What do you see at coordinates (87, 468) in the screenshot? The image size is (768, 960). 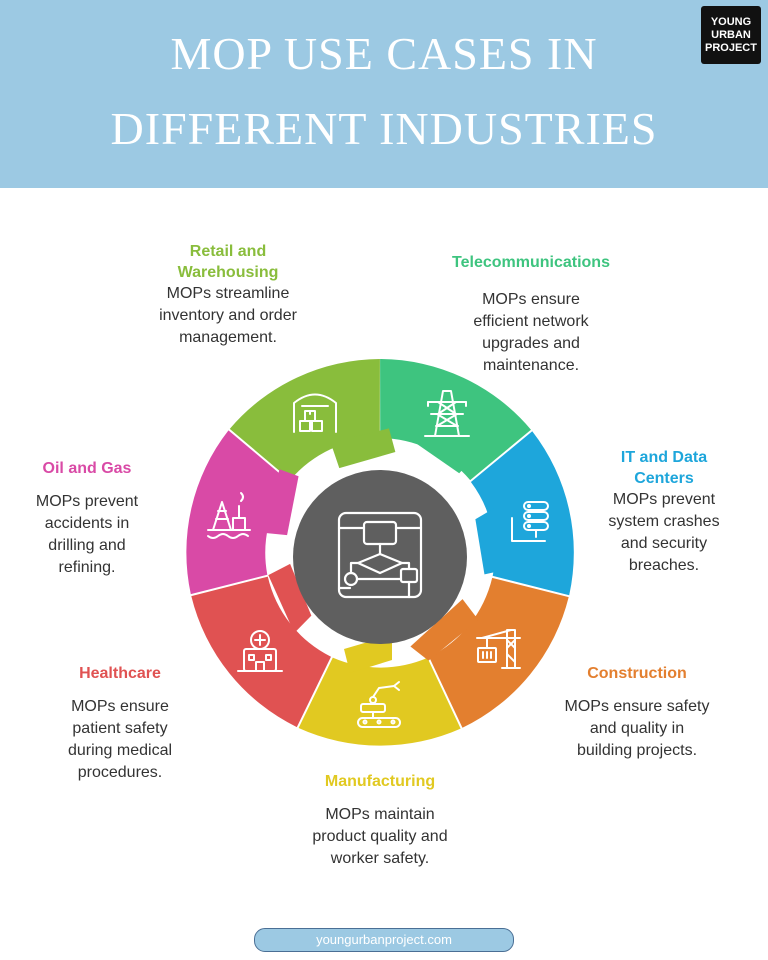 I see `segment-label: Oil and Gas` at bounding box center [87, 468].